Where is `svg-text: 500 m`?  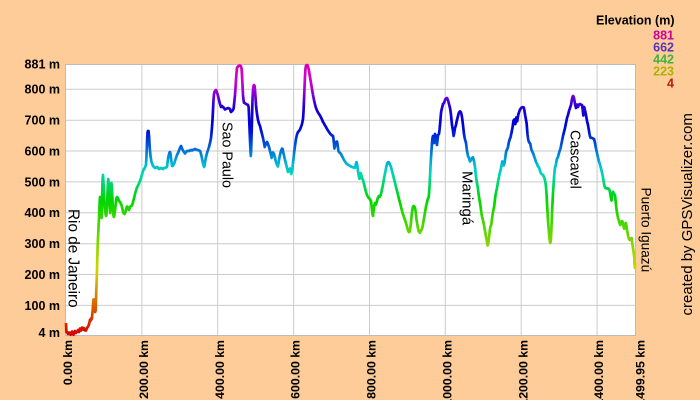
svg-text: 500 m is located at coordinates (42, 182).